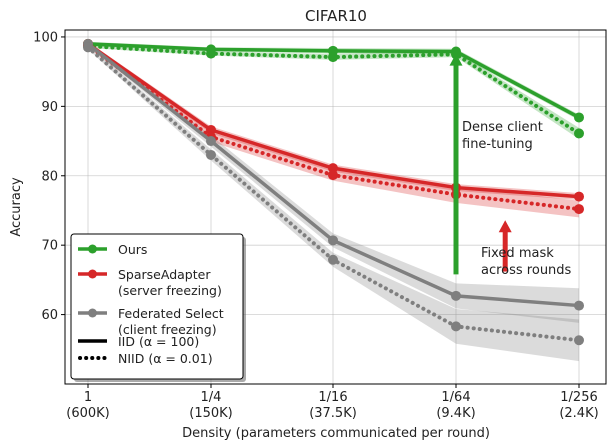 Image resolution: width=607 pixels, height=442 pixels. What do you see at coordinates (49, 246) in the screenshot?
I see `y-tick-label: 70` at bounding box center [49, 246].